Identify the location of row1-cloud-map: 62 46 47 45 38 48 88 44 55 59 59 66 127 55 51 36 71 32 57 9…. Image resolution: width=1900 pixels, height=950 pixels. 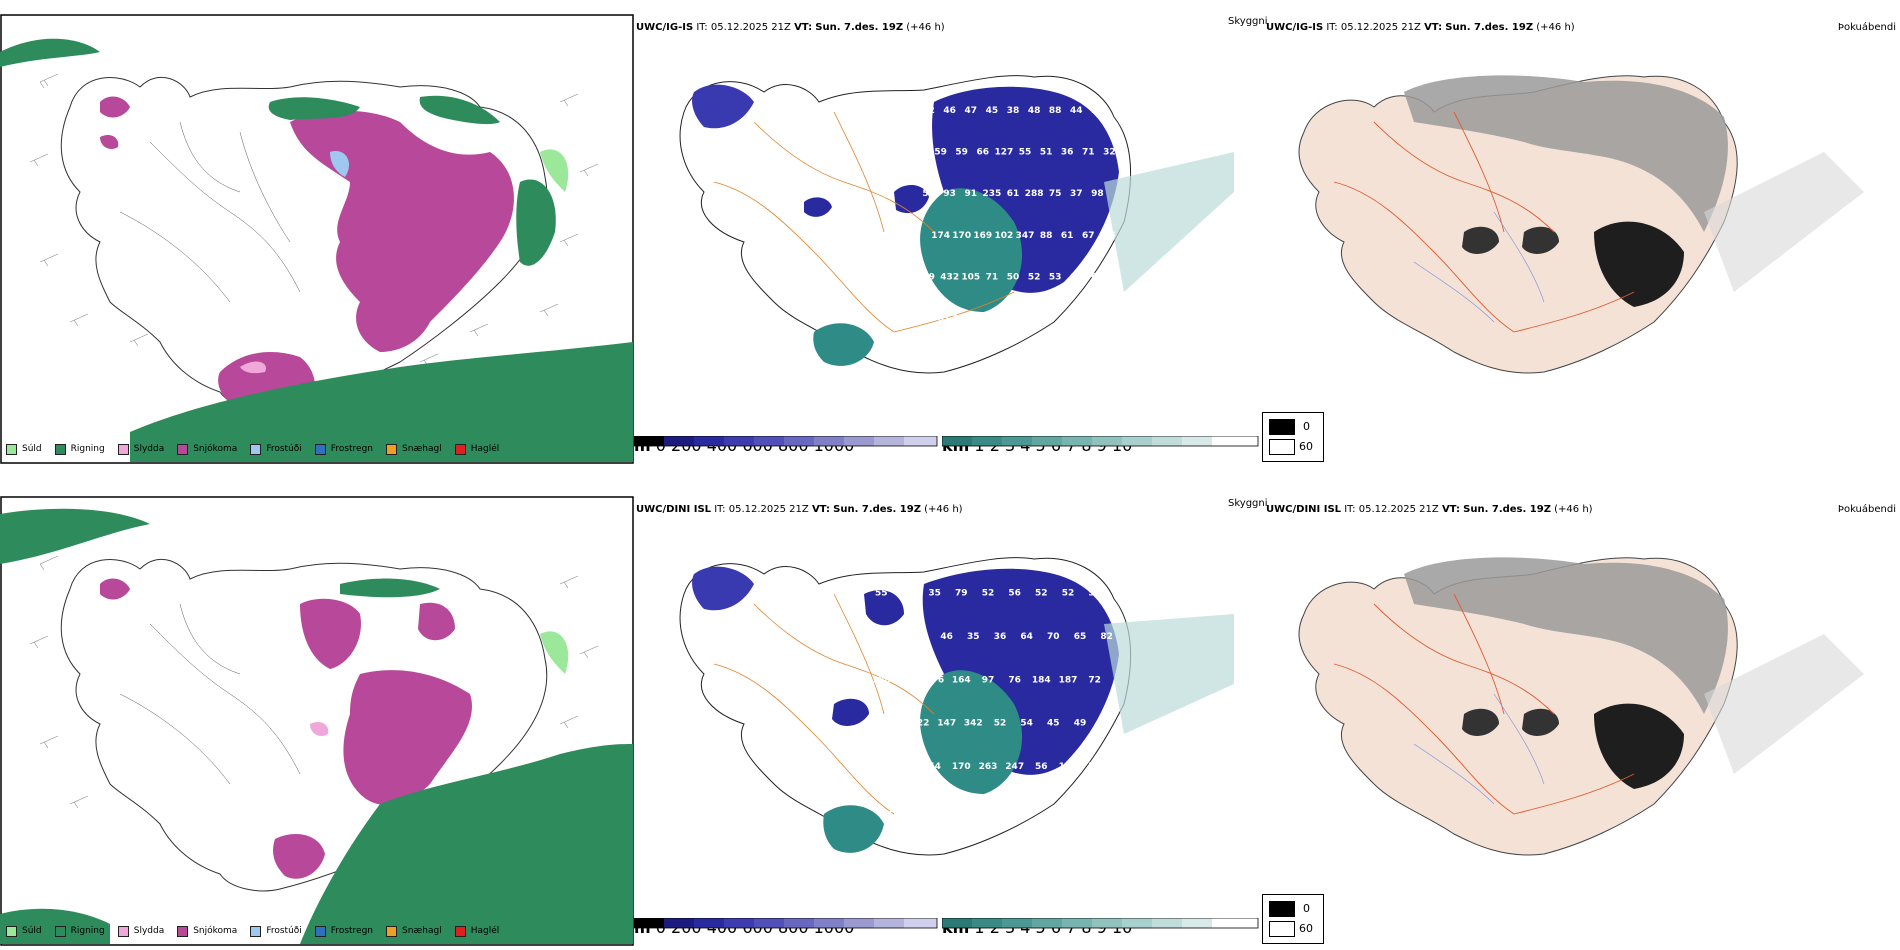
(956, 224).